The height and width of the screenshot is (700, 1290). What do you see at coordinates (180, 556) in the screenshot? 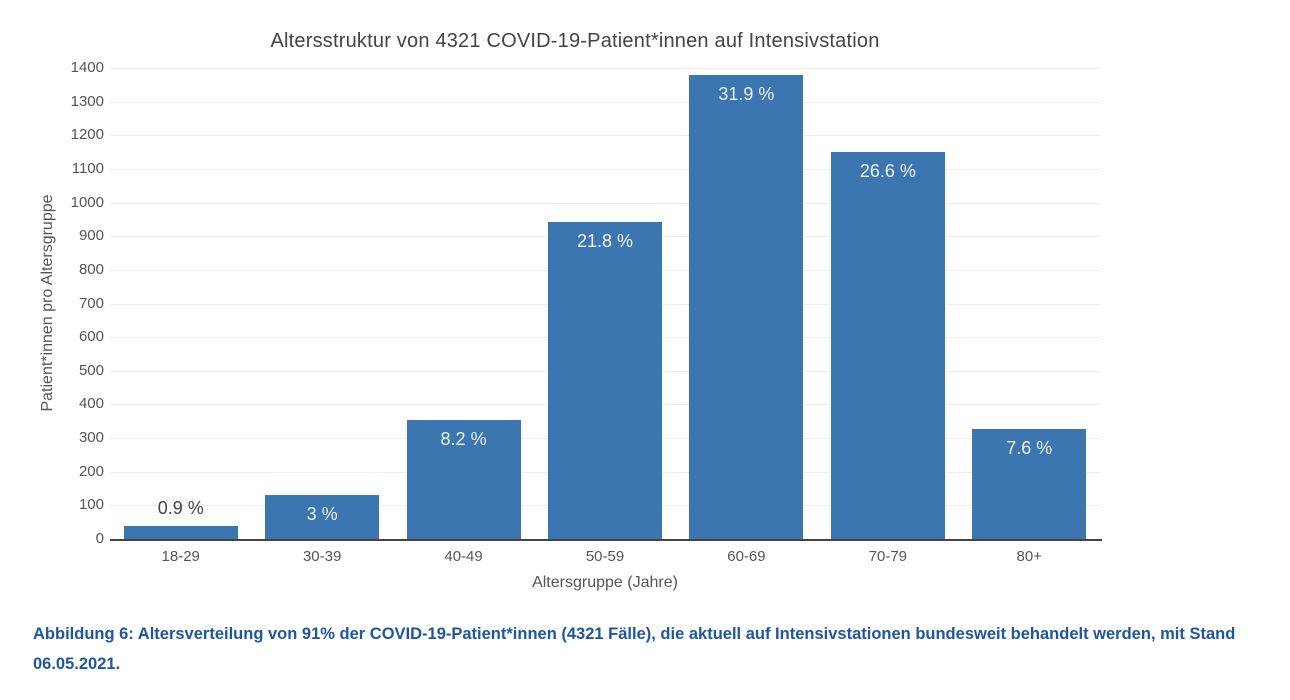
I see `x-tick-label: 18-29` at bounding box center [180, 556].